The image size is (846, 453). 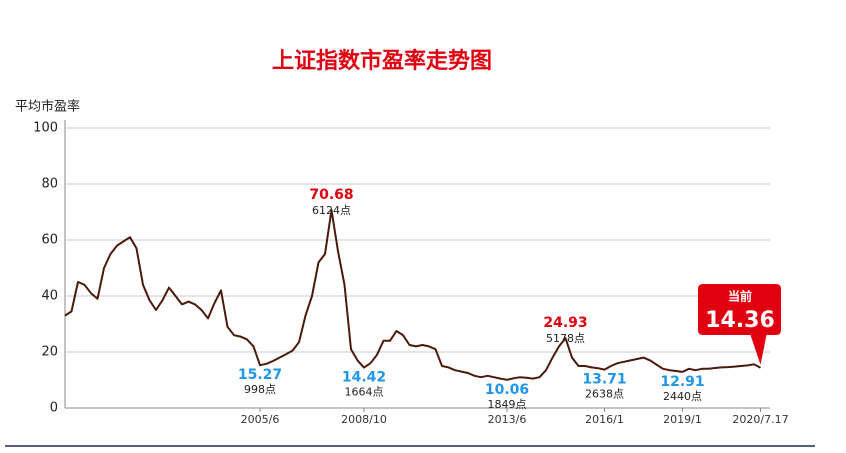 I want to click on current-badge, so click(x=739, y=324).